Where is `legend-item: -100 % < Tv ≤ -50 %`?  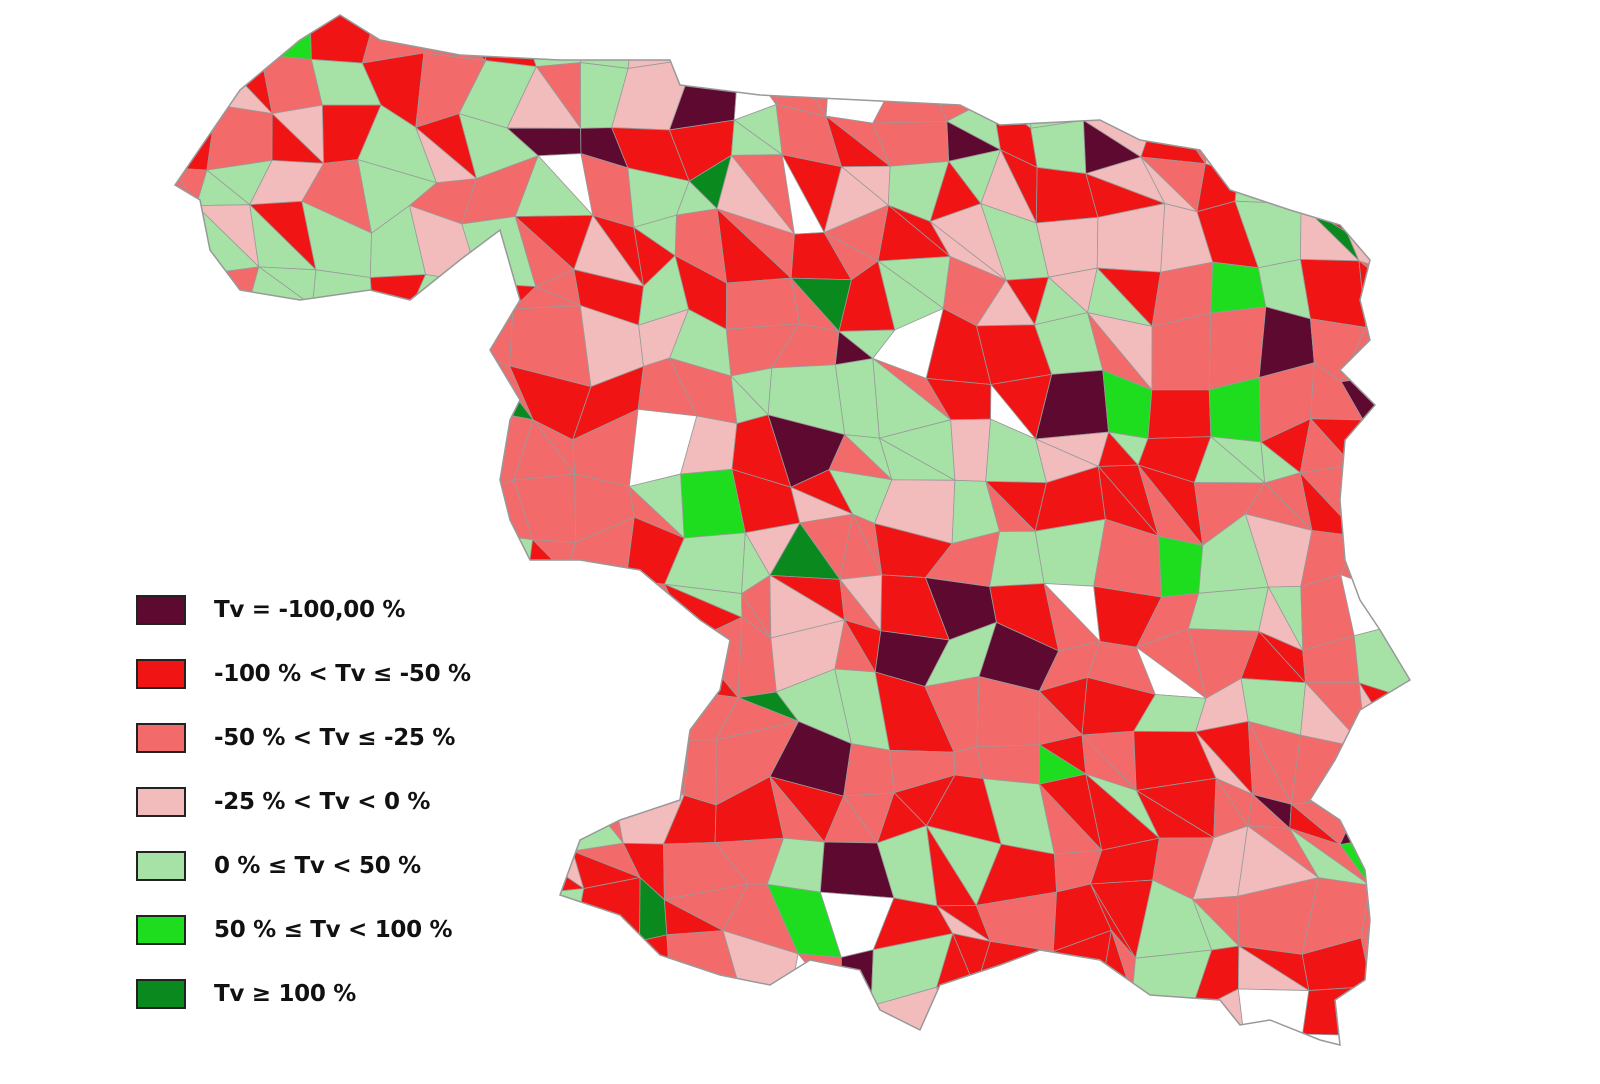 legend-item: -100 % < Tv ≤ -50 % is located at coordinates (303, 674).